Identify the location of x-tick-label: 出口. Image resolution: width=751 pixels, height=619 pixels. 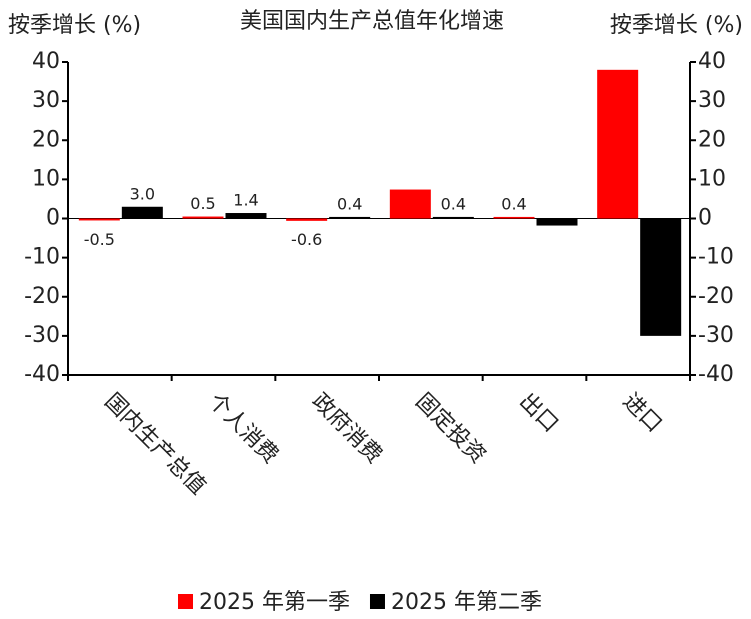
(538, 413).